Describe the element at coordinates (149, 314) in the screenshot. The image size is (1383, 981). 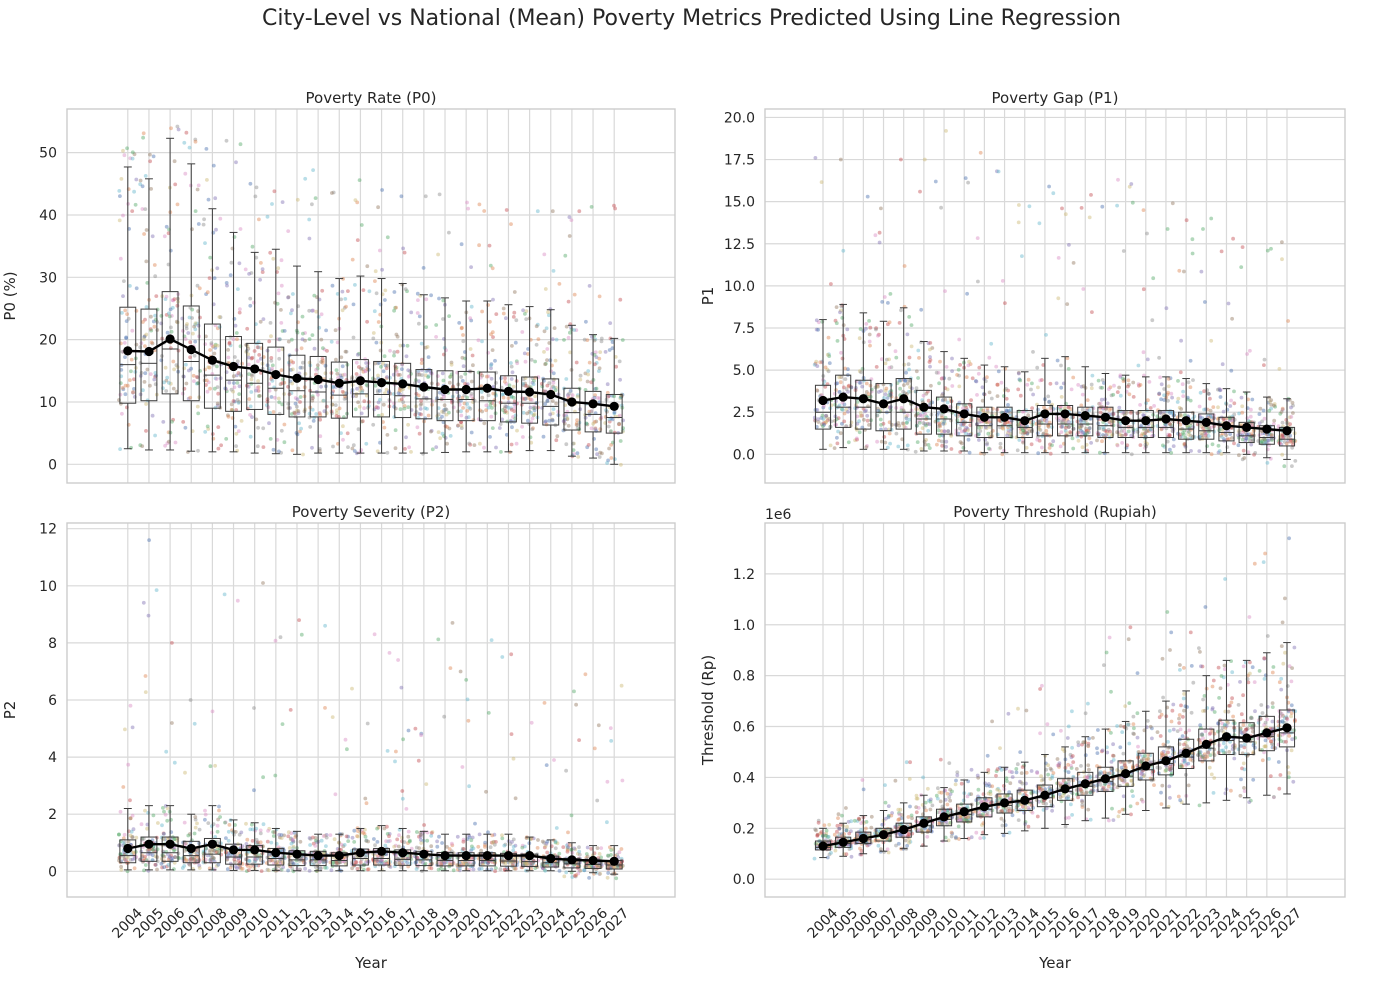
I see `box-2005` at that location.